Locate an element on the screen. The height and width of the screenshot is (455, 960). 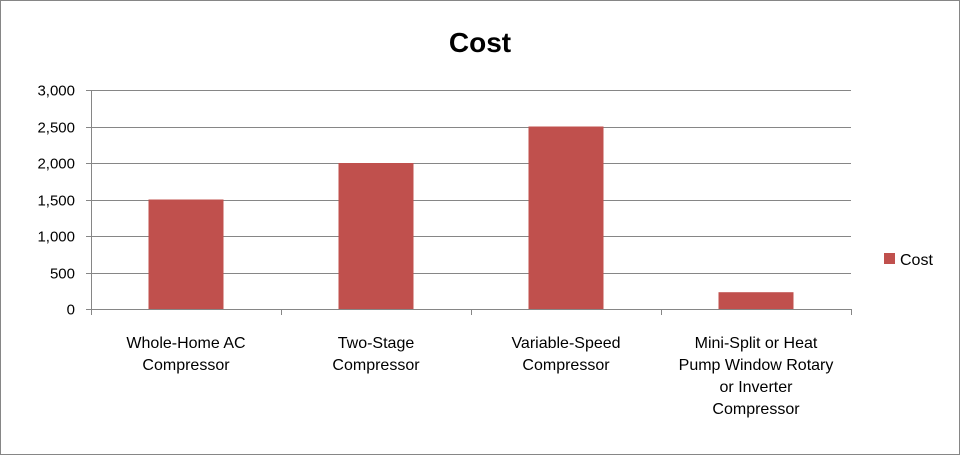
legend-label: Cost is located at coordinates (916, 260).